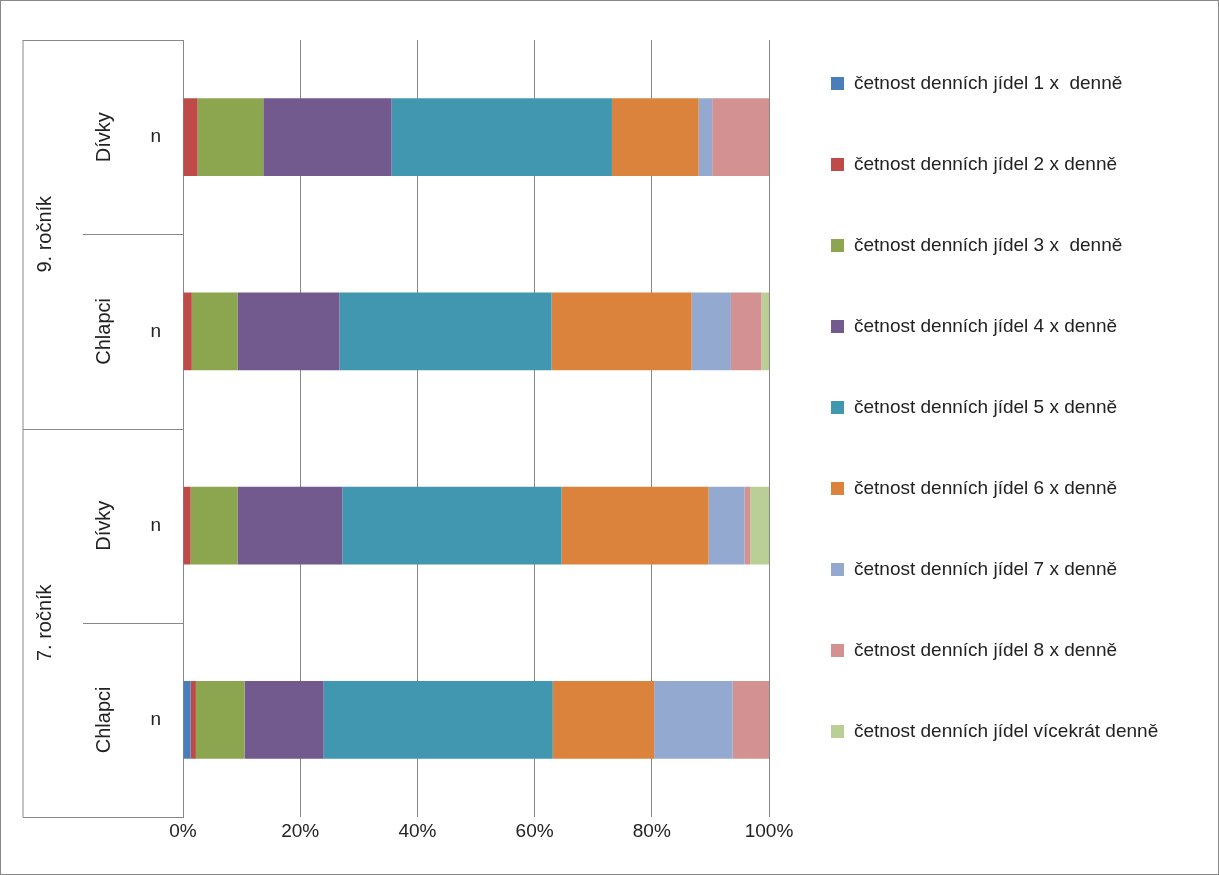 Image resolution: width=1219 pixels, height=875 pixels. Describe the element at coordinates (183, 830) in the screenshot. I see `x-tick-label: 0%` at that location.